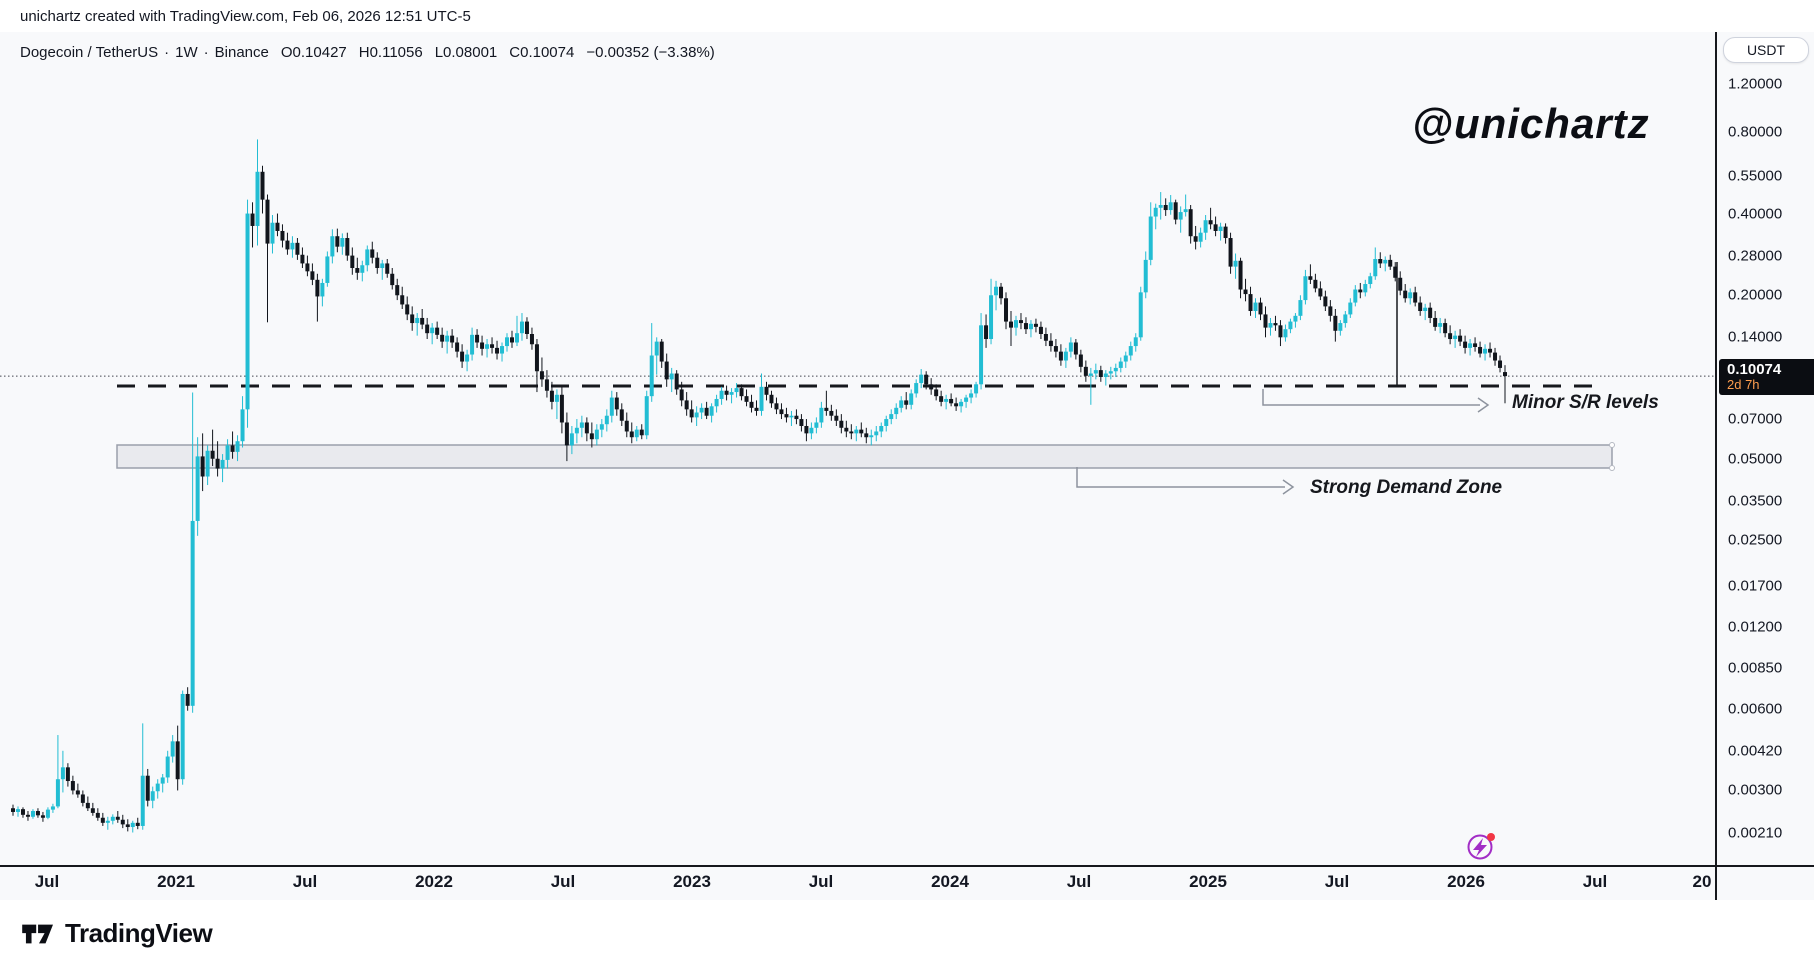  I want to click on footer: TradingView, so click(907, 937).